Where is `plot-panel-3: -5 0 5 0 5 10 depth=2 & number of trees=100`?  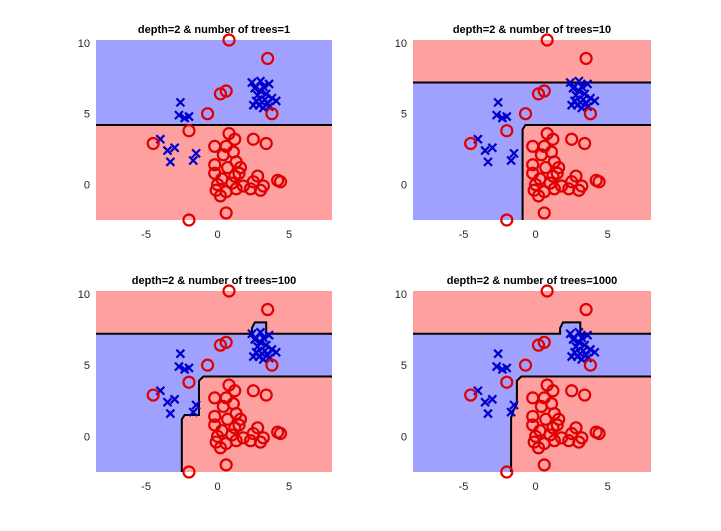 plot-panel-3: -5 0 5 0 5 10 depth=2 & number of trees=100 is located at coordinates (205, 384).